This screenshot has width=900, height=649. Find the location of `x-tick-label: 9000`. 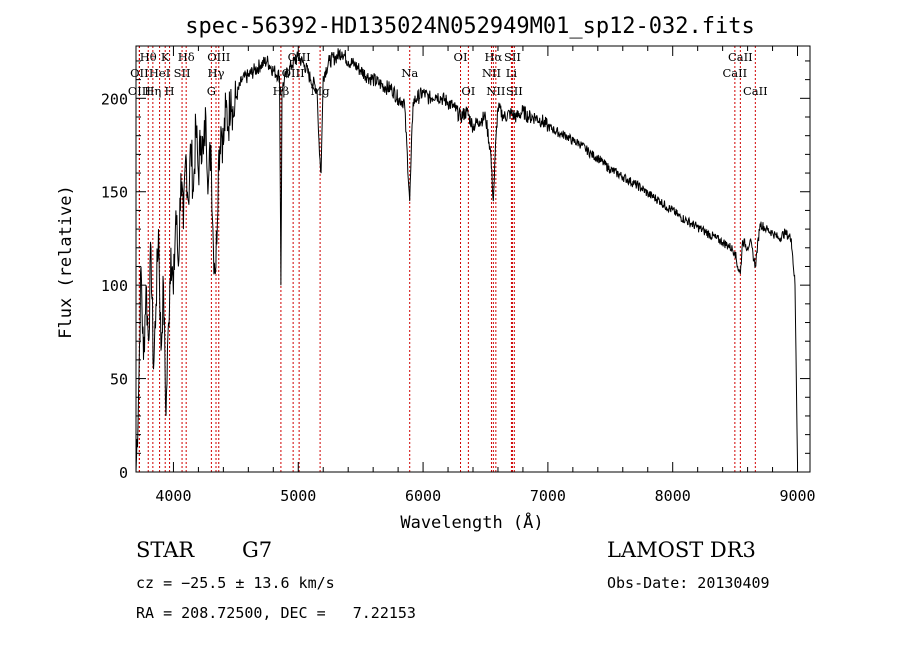

x-tick-label: 9000 is located at coordinates (797, 496).